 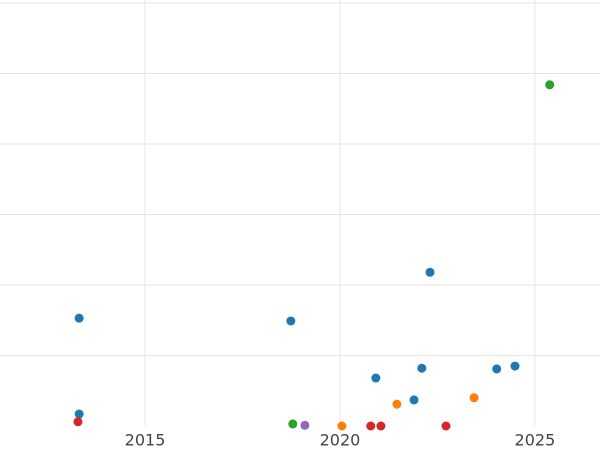 What do you see at coordinates (340, 440) in the screenshot?
I see `x-tick-label: 2020` at bounding box center [340, 440].